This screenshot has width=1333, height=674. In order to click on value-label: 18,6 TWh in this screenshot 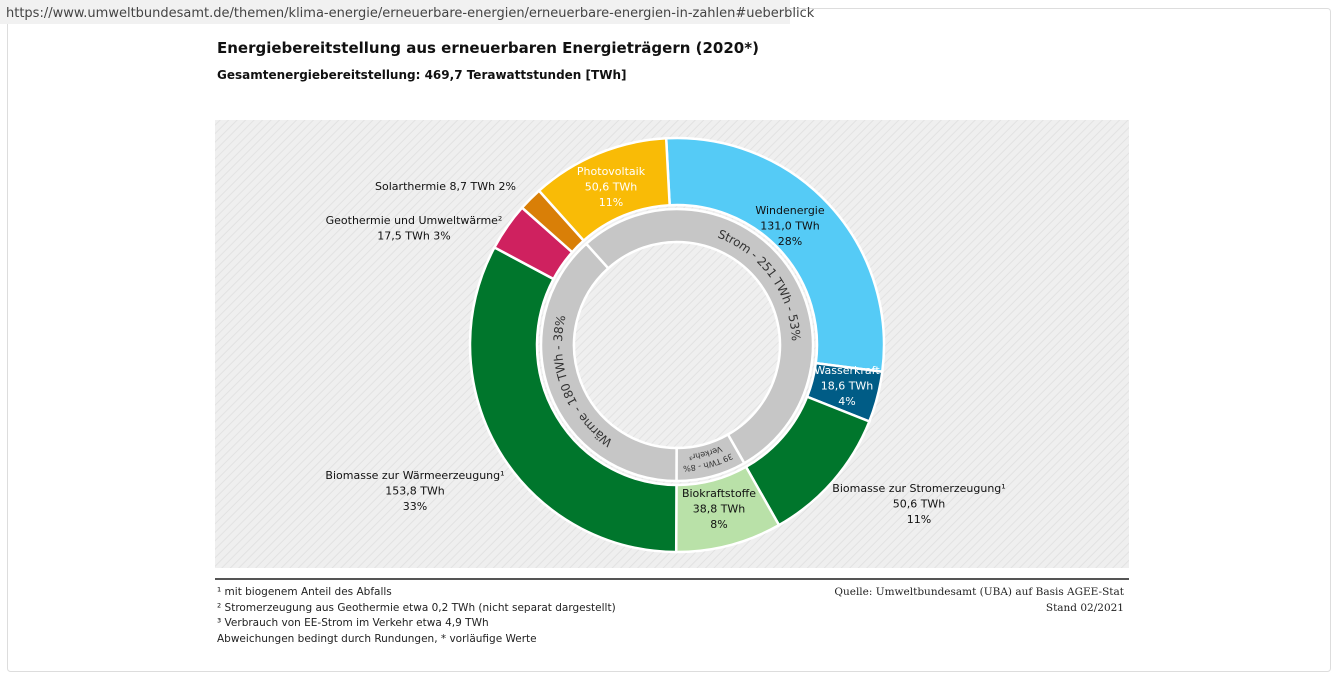, I will do `click(847, 386)`.